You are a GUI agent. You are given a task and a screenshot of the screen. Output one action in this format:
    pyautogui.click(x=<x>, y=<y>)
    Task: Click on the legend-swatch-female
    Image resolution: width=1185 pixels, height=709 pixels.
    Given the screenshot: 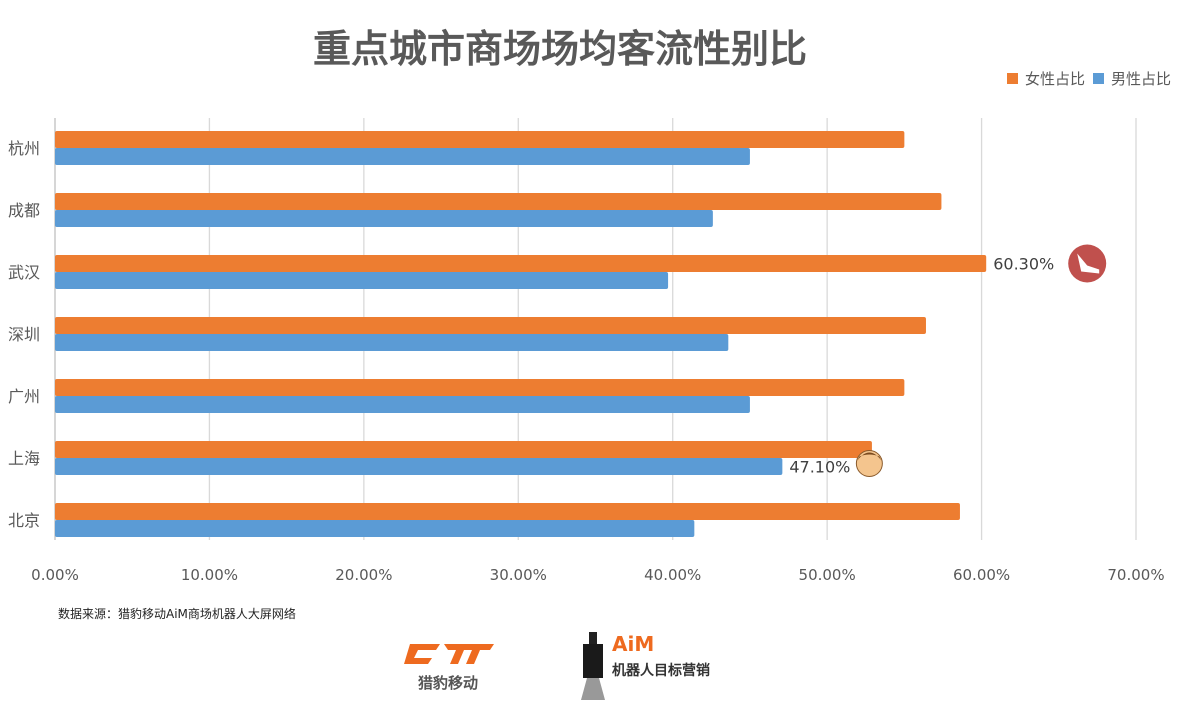 What is the action you would take?
    pyautogui.click(x=1012, y=78)
    